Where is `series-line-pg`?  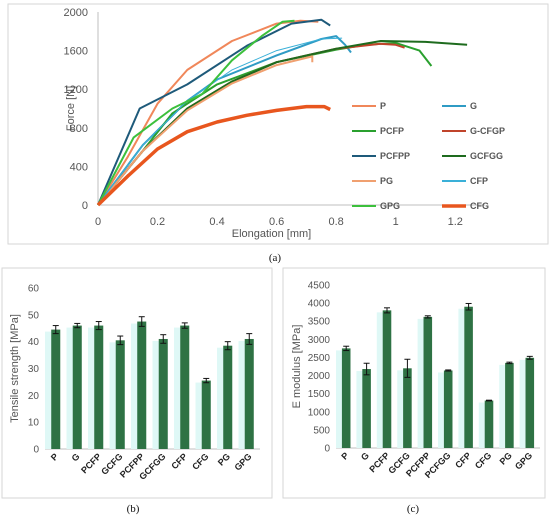
series-line-pg is located at coordinates (205, 130).